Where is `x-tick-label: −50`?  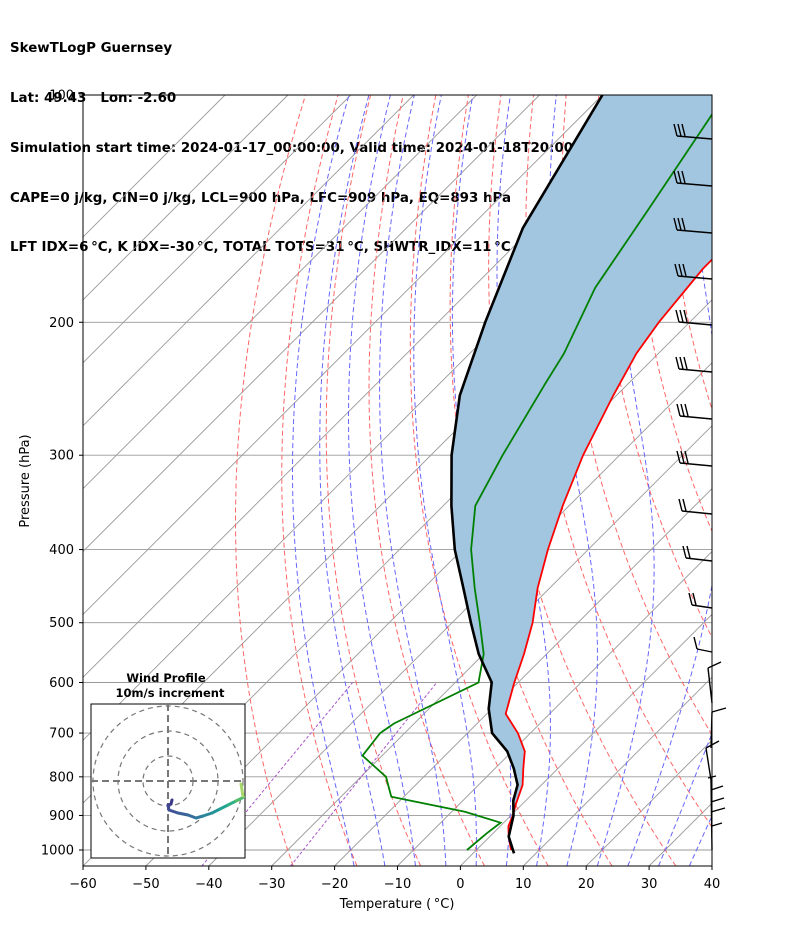
x-tick-label: −50 is located at coordinates (145, 884).